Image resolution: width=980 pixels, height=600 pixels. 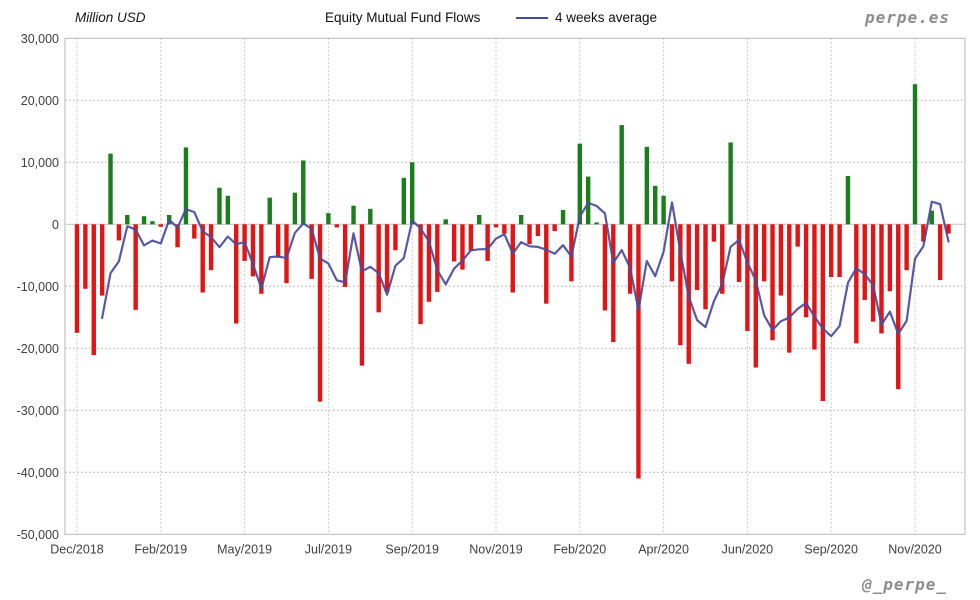 I want to click on x-tick-label: May/2019, so click(x=244, y=549).